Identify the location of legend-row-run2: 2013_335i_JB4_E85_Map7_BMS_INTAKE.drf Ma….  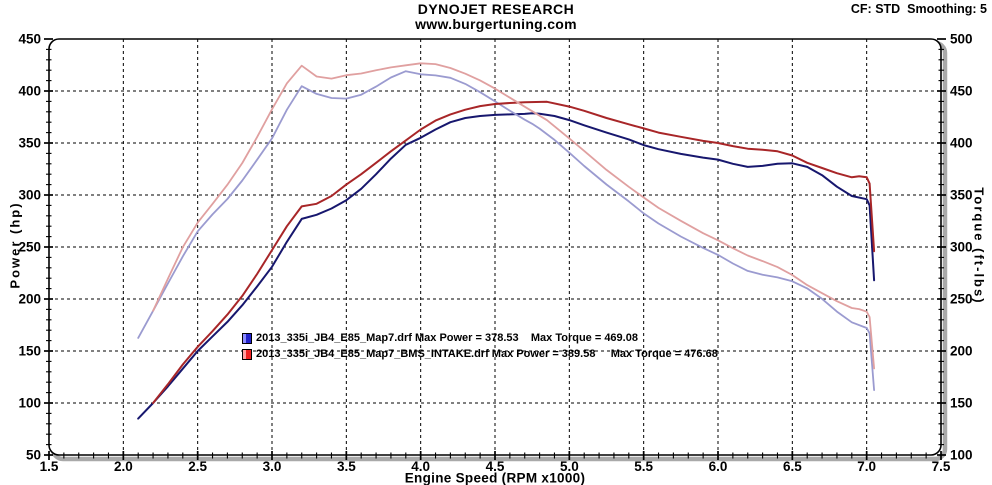
(480, 354).